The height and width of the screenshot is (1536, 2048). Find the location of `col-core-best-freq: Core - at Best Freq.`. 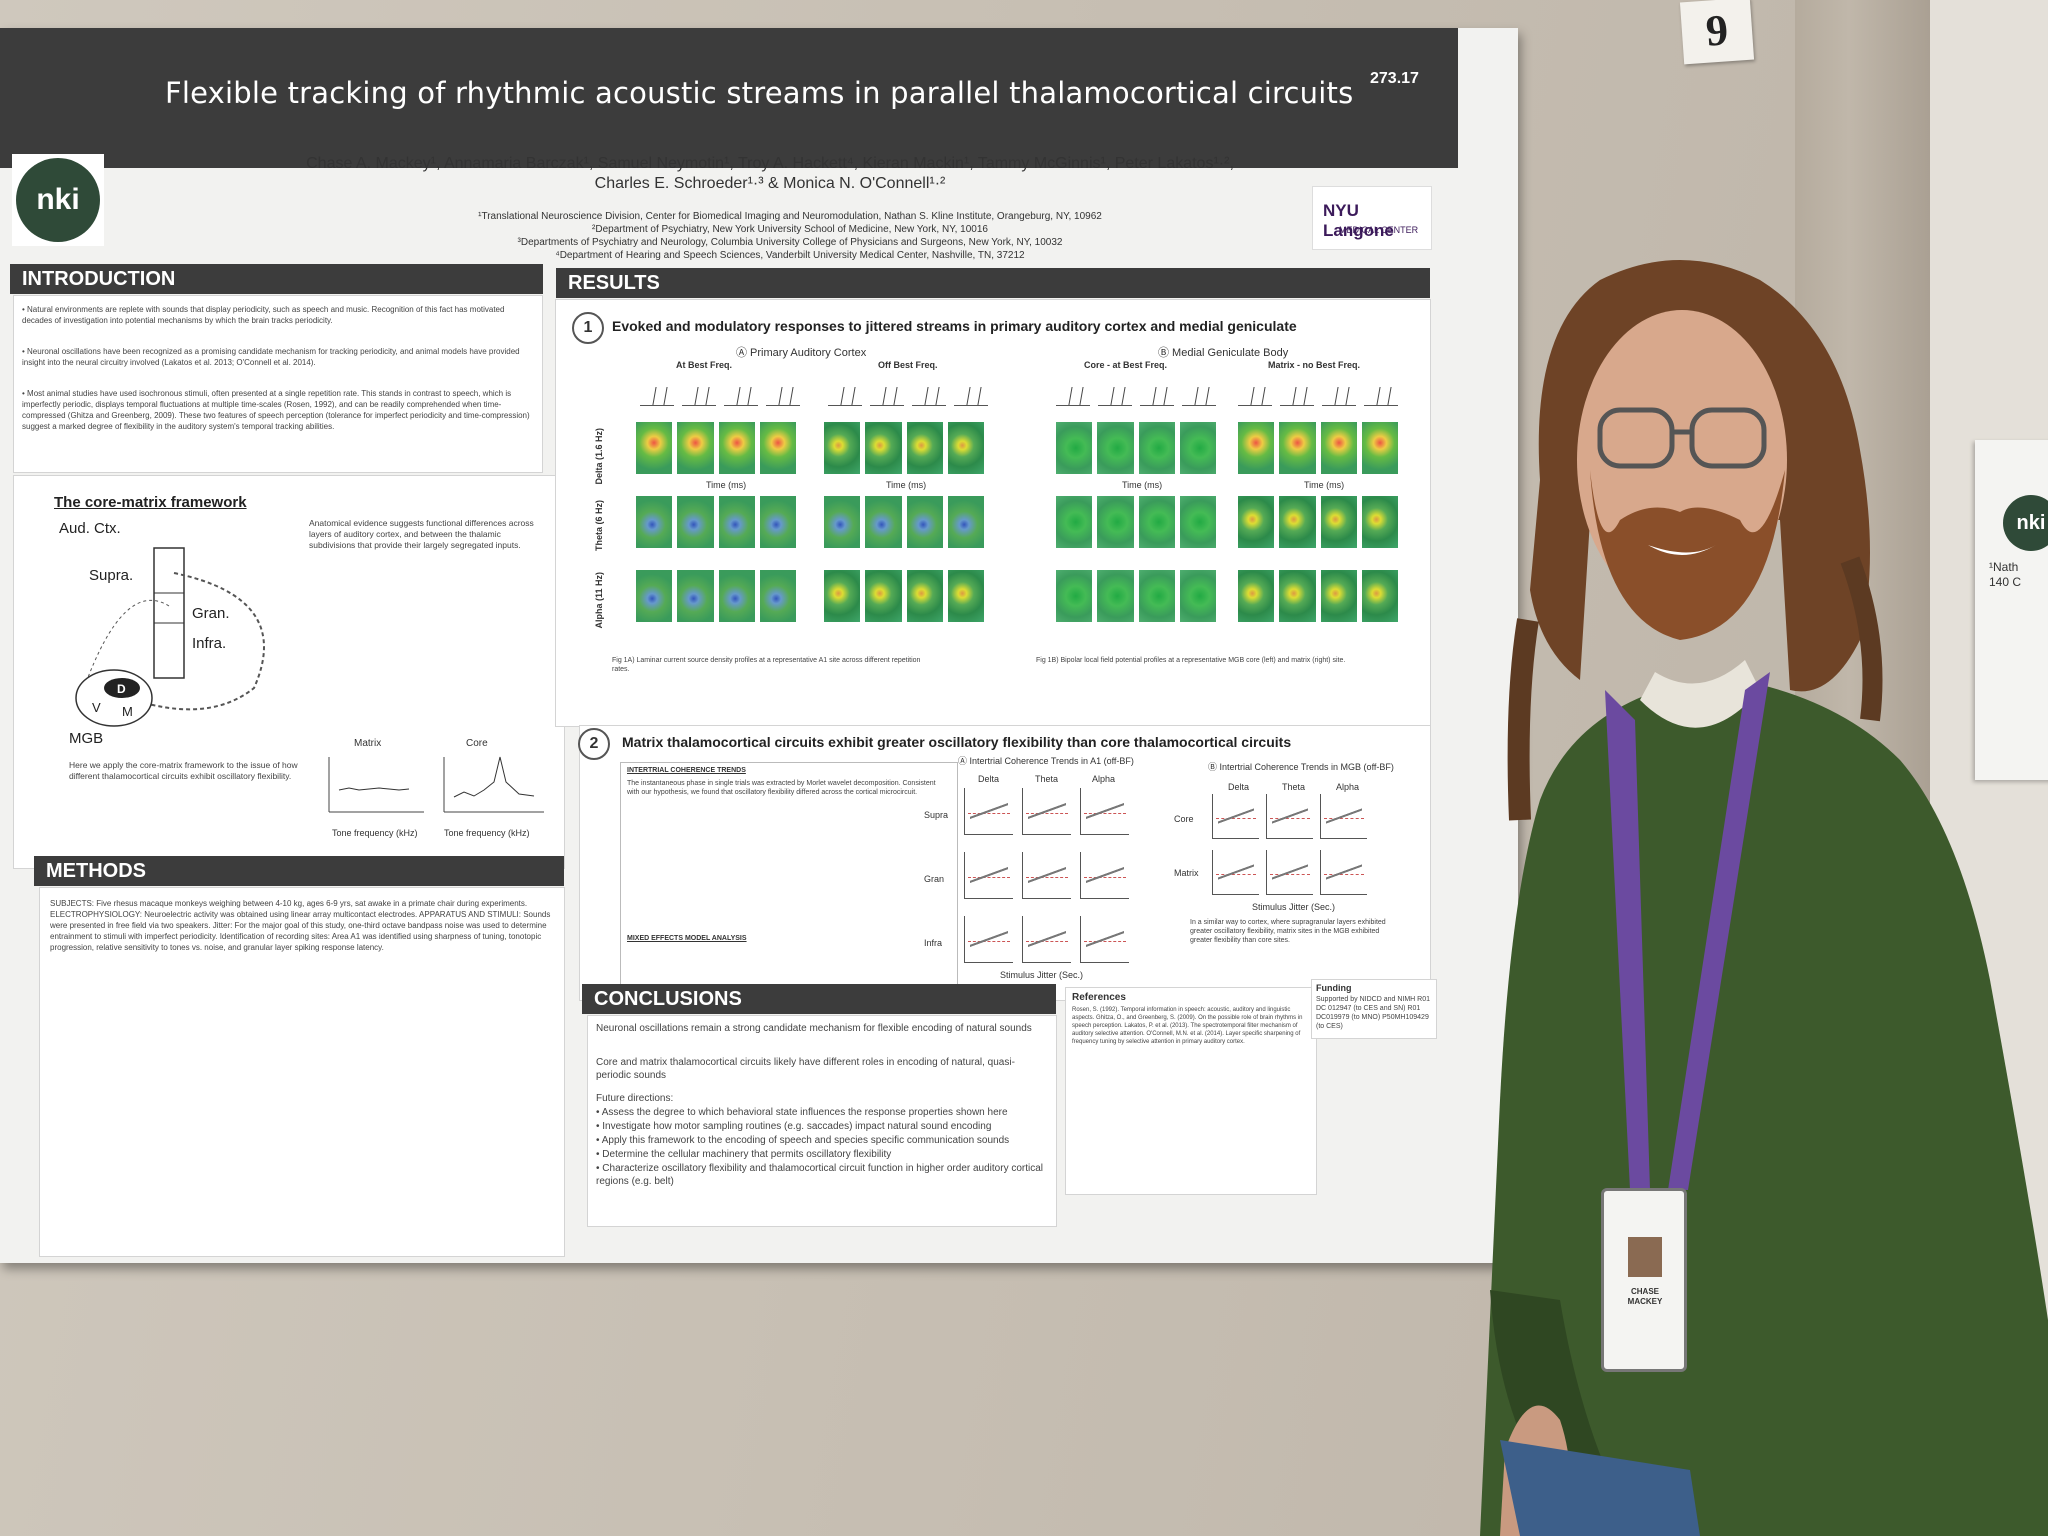

col-core-best-freq: Core - at Best Freq. is located at coordinates (1126, 365).